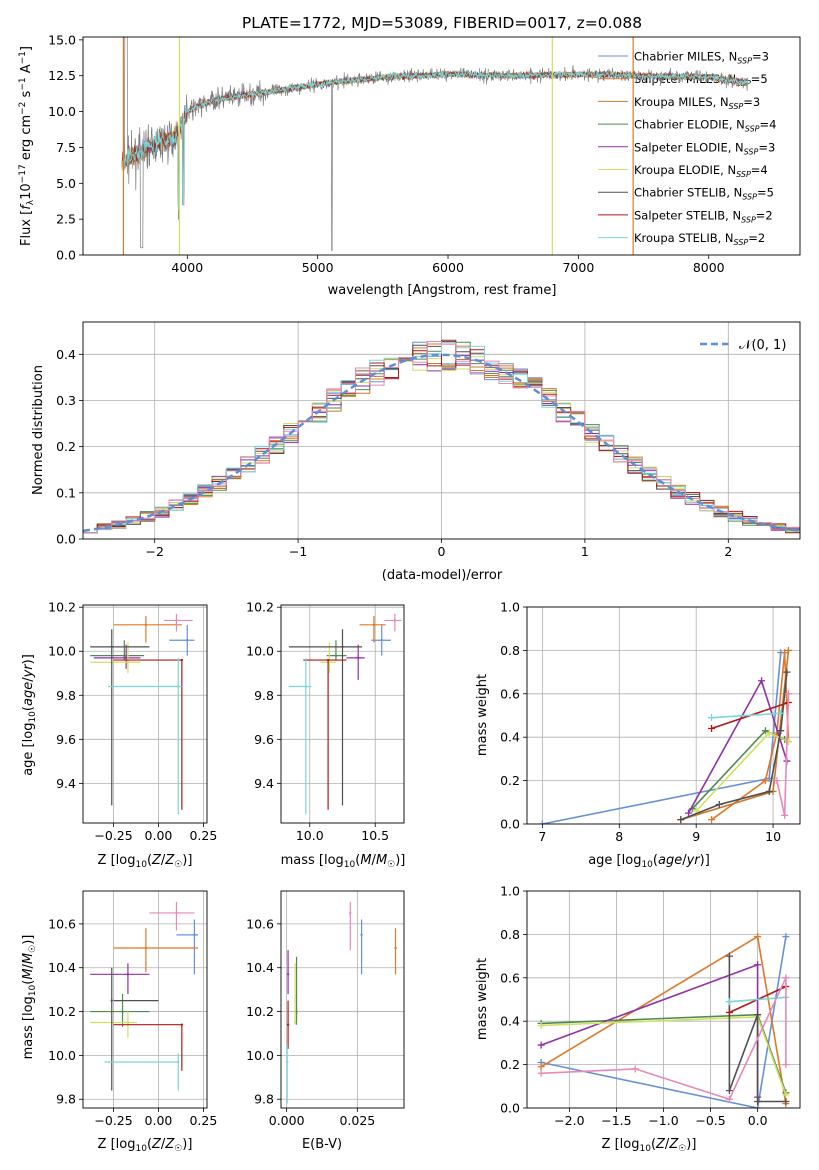  I want to click on weight_vs_Z-ytick-label-5: 1.0, so click(510, 891).